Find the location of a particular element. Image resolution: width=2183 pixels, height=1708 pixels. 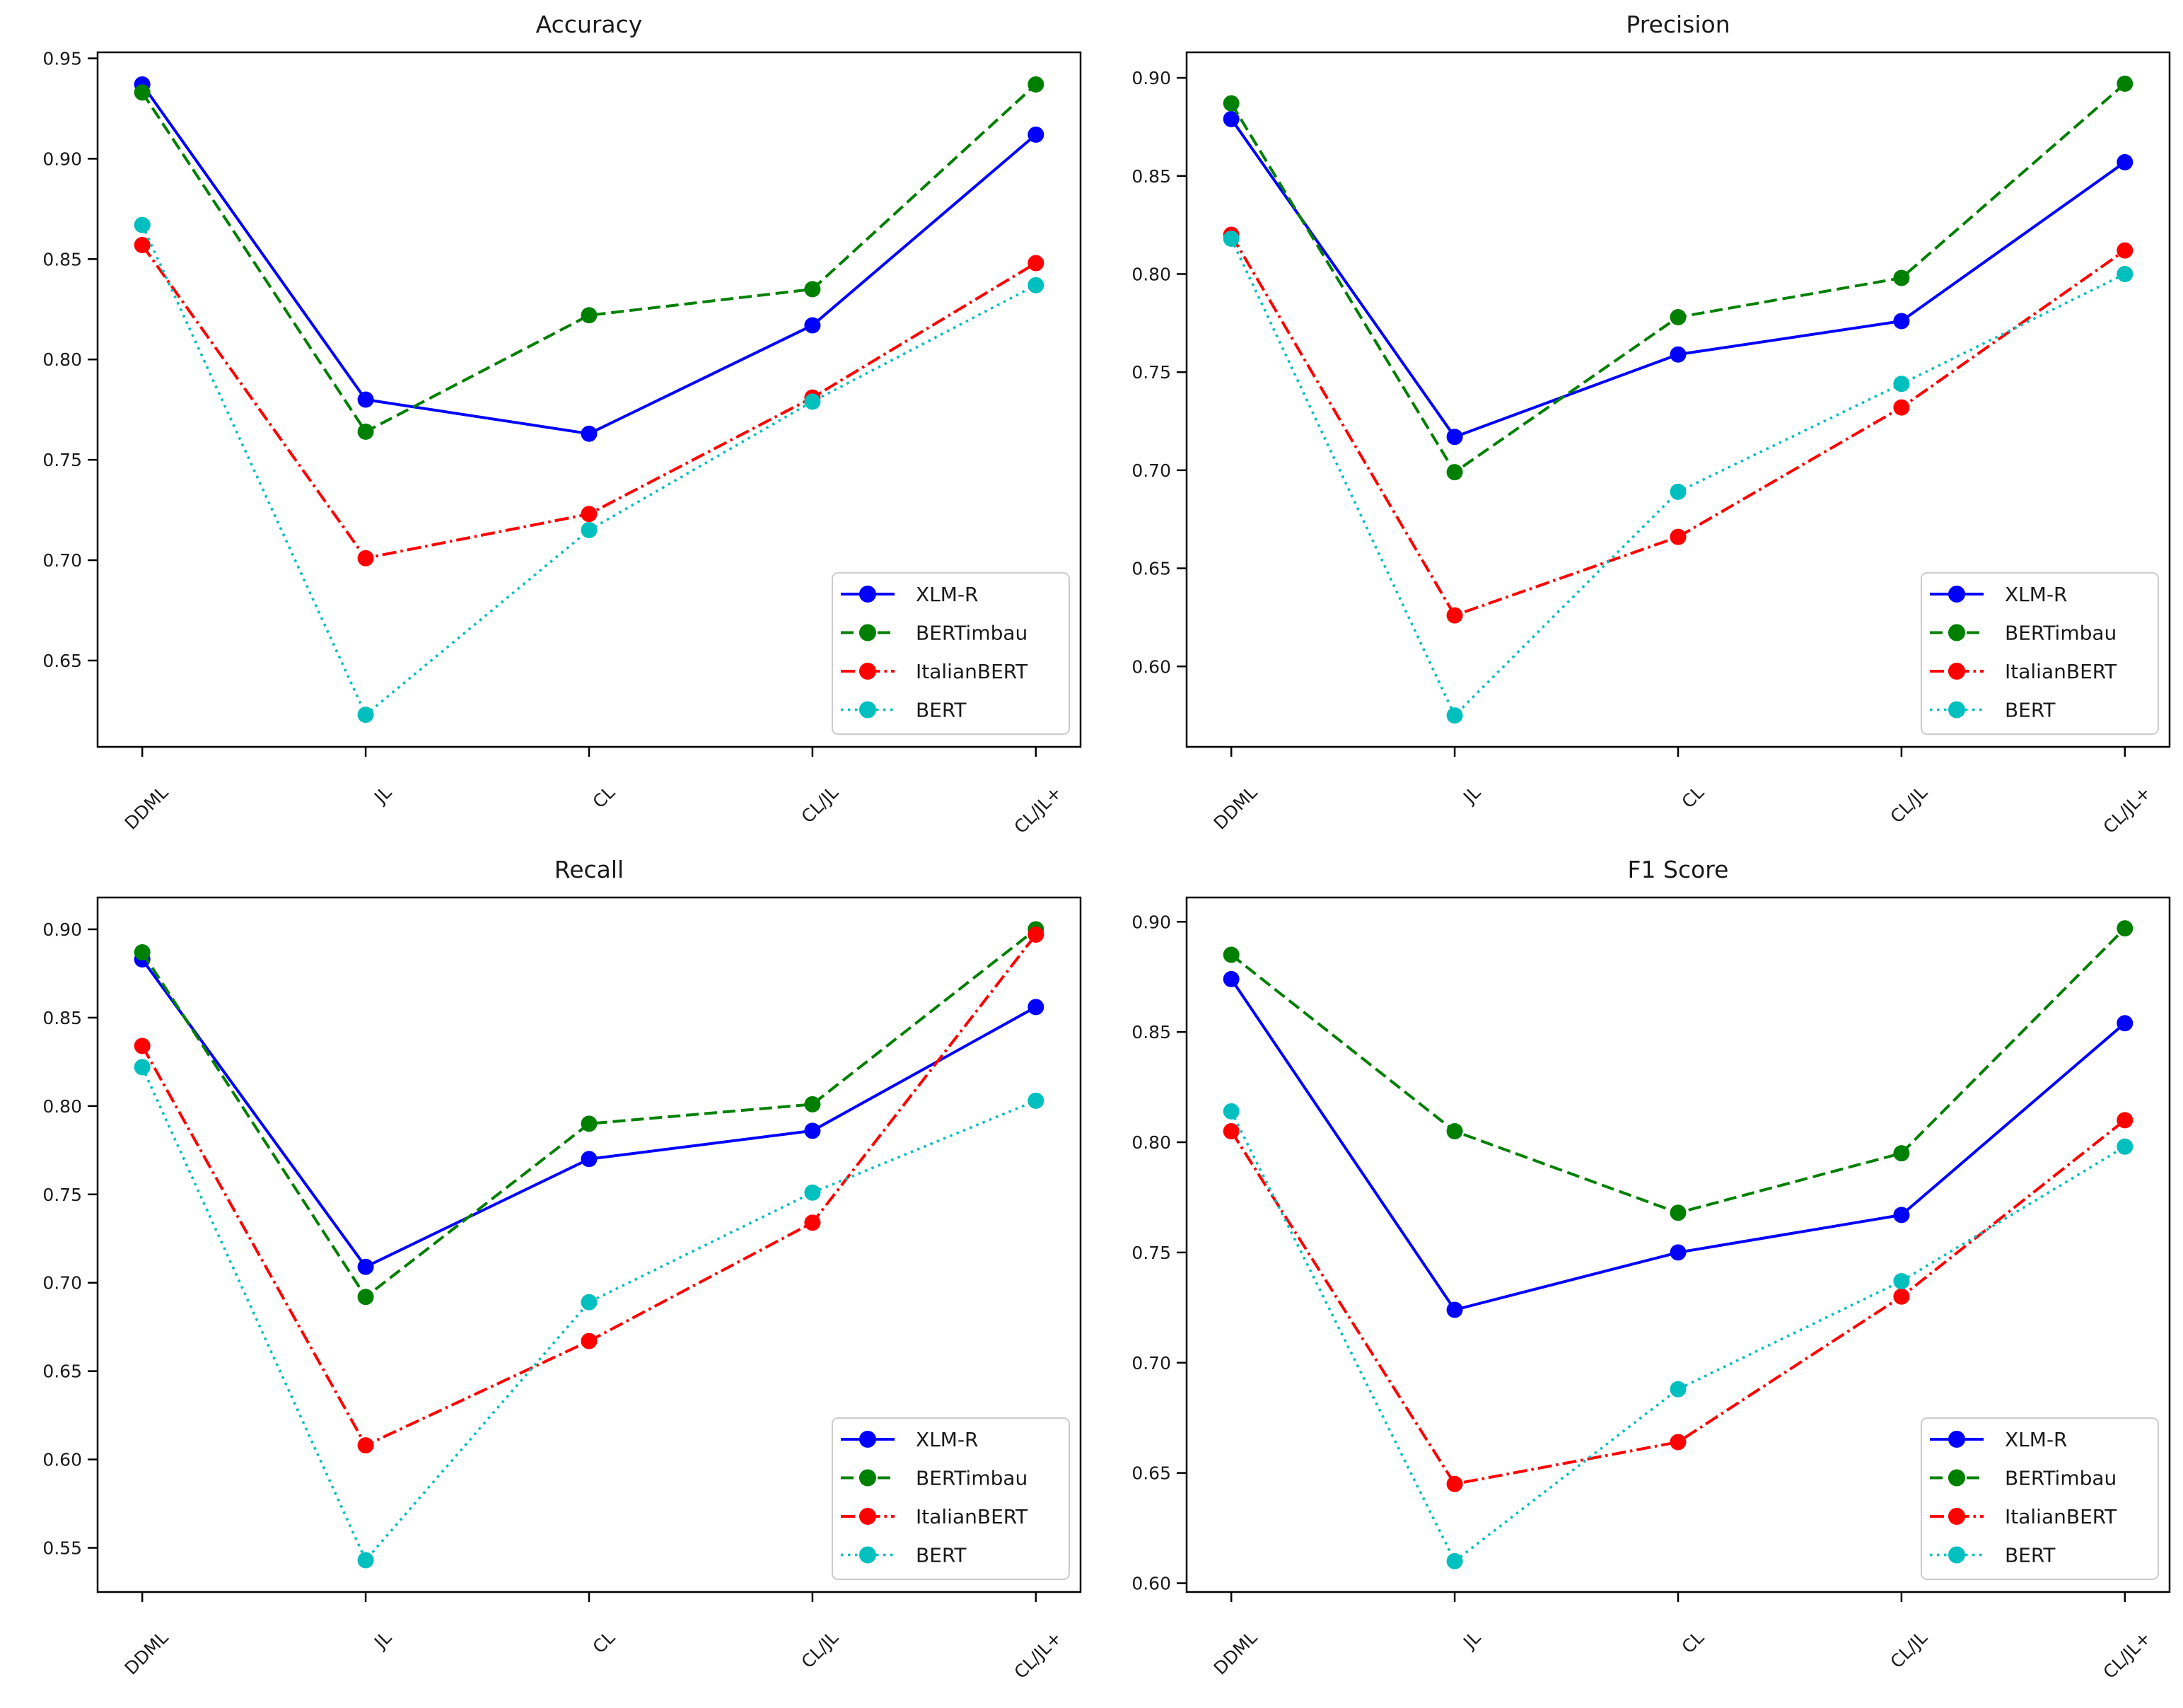

y-tick-label: 0.60 is located at coordinates (1151, 666).